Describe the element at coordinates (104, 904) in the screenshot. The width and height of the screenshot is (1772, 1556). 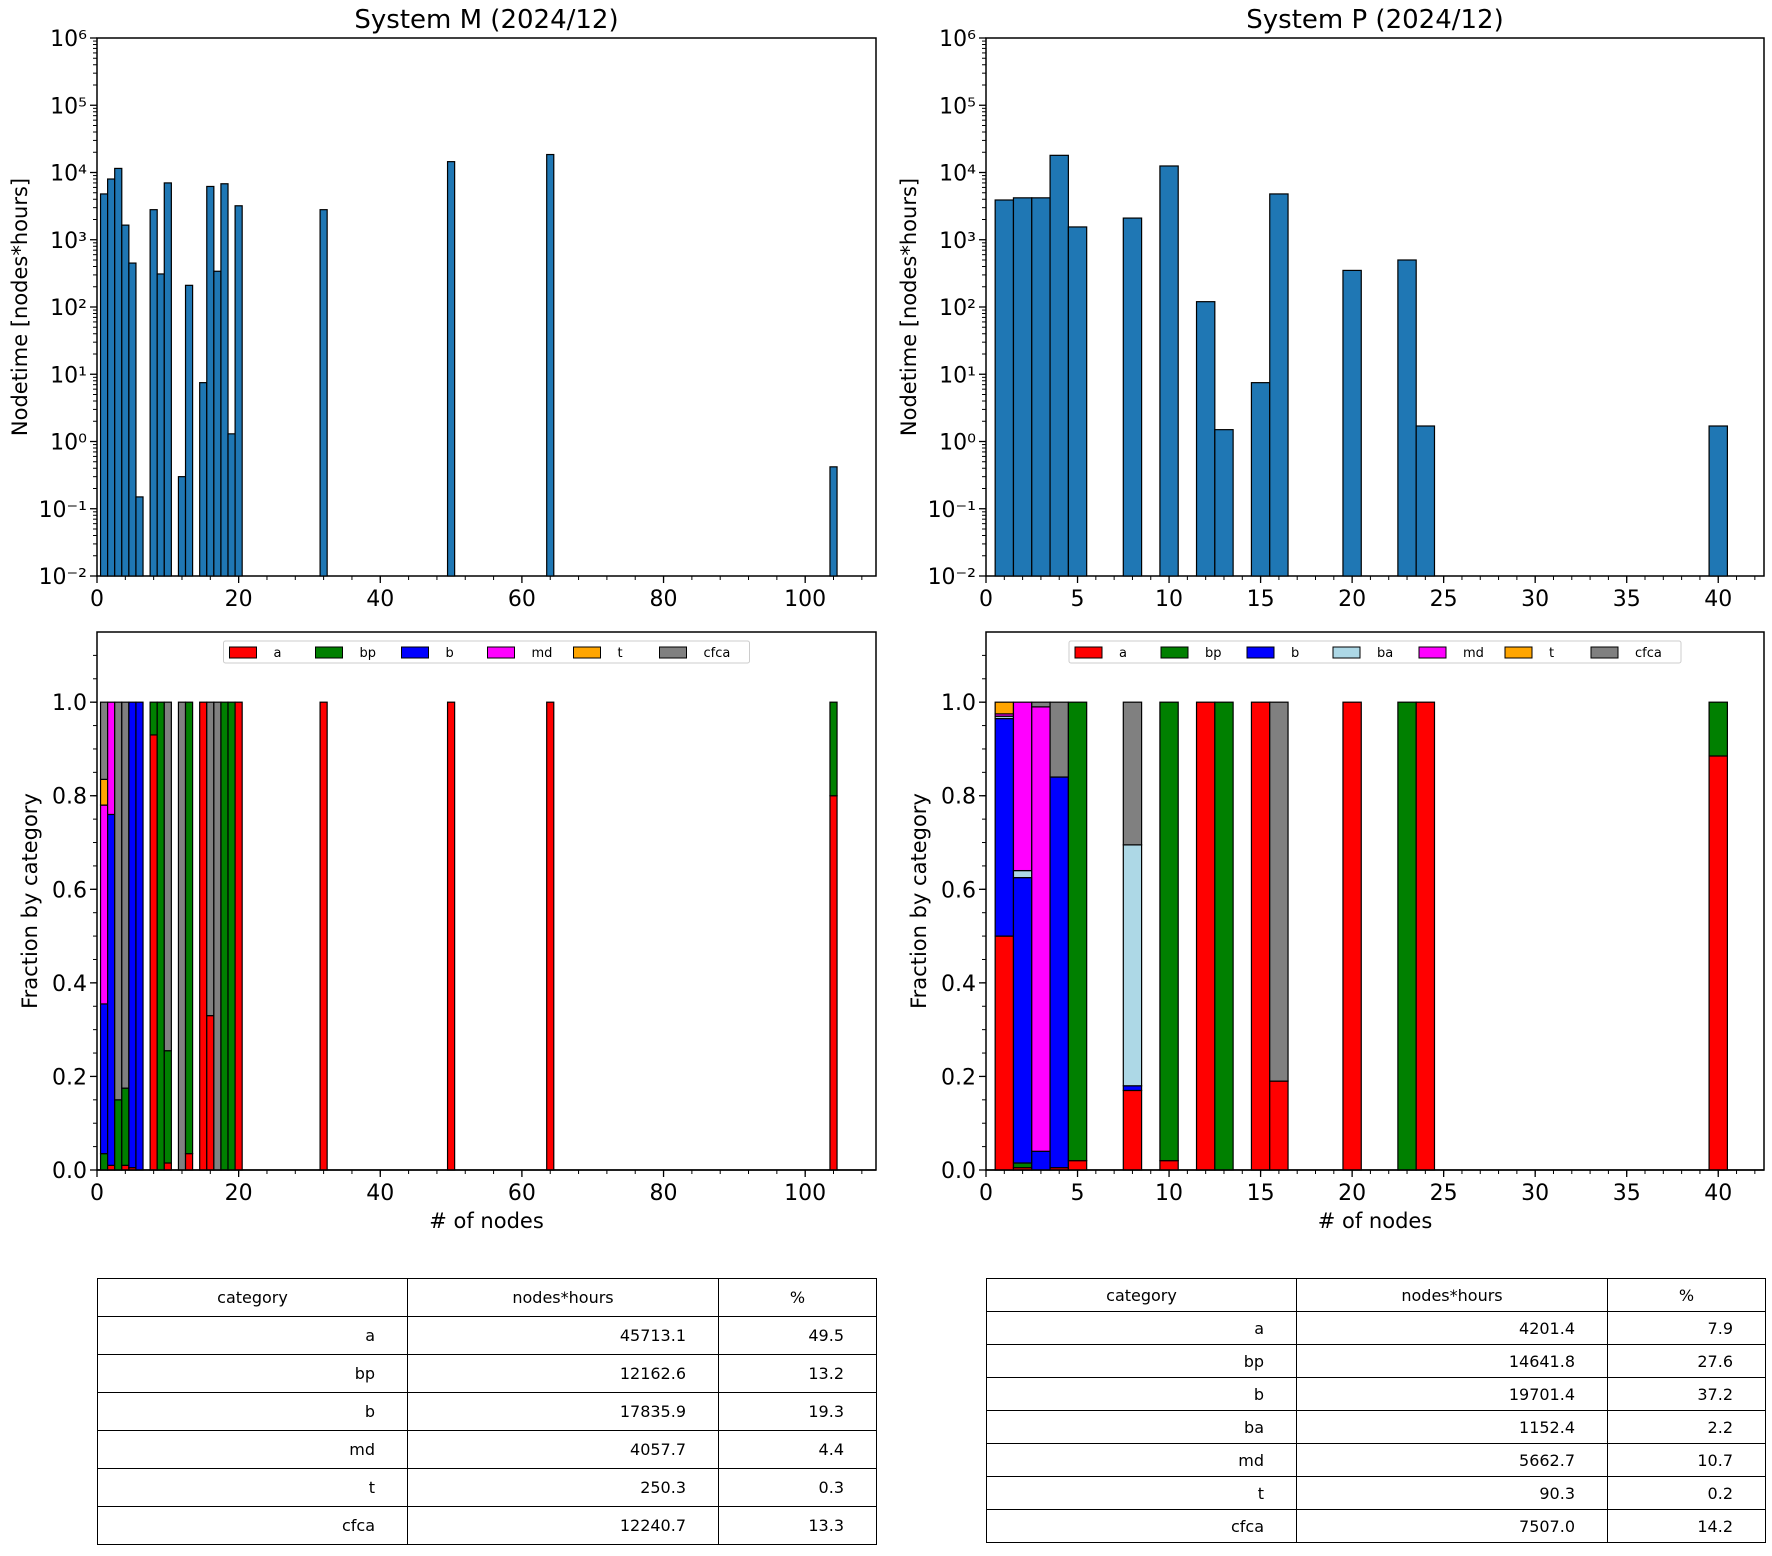
I see `bar-segment-md` at that location.